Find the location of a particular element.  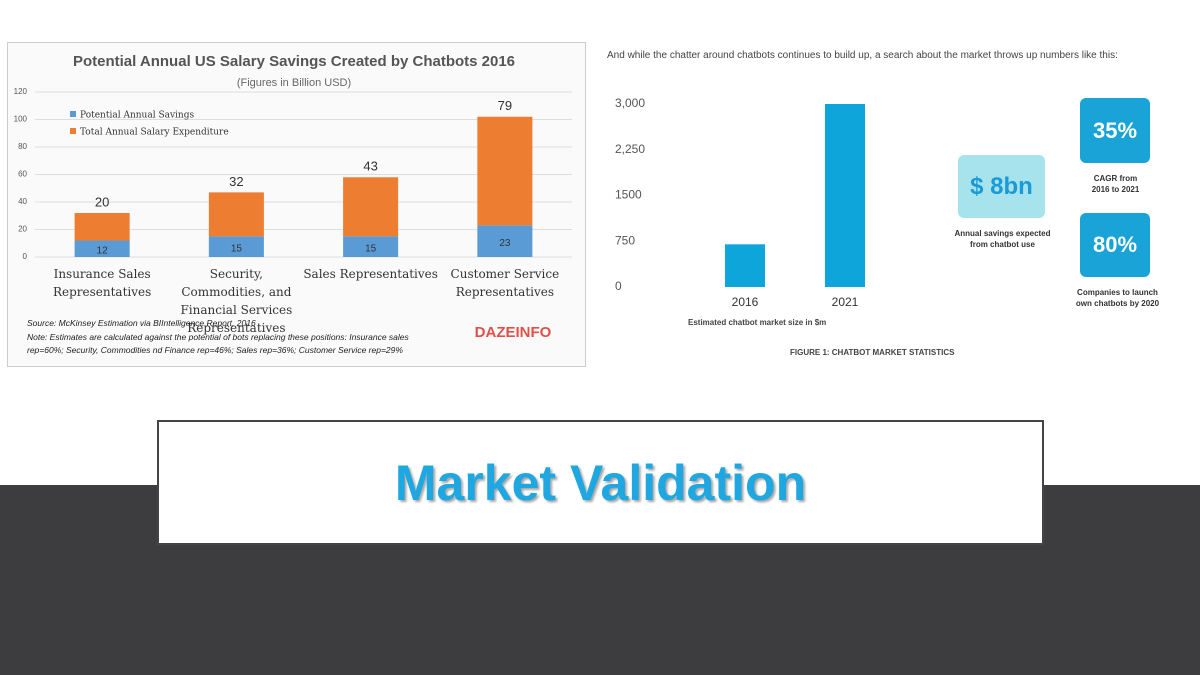

slide-title: Market Validation is located at coordinates (600, 482).